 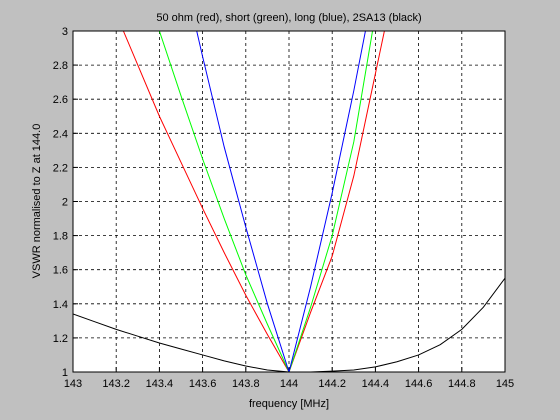 I want to click on x-tick-label: 144.4, so click(x=376, y=384).